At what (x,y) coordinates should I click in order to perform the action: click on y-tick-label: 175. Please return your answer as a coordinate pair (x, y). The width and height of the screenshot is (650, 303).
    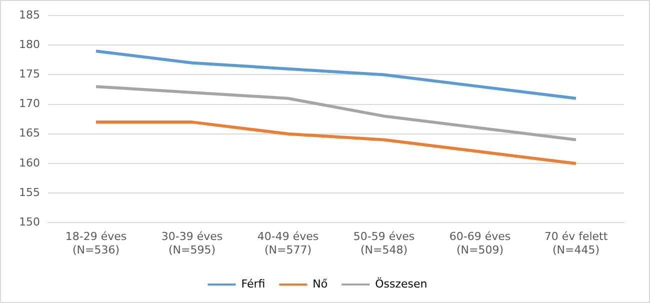
    Looking at the image, I should click on (29, 74).